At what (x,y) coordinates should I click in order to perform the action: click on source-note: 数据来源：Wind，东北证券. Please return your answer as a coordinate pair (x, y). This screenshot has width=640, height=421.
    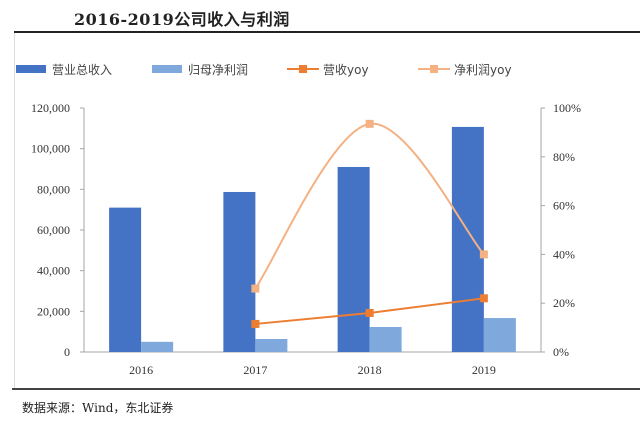
    Looking at the image, I should click on (98, 408).